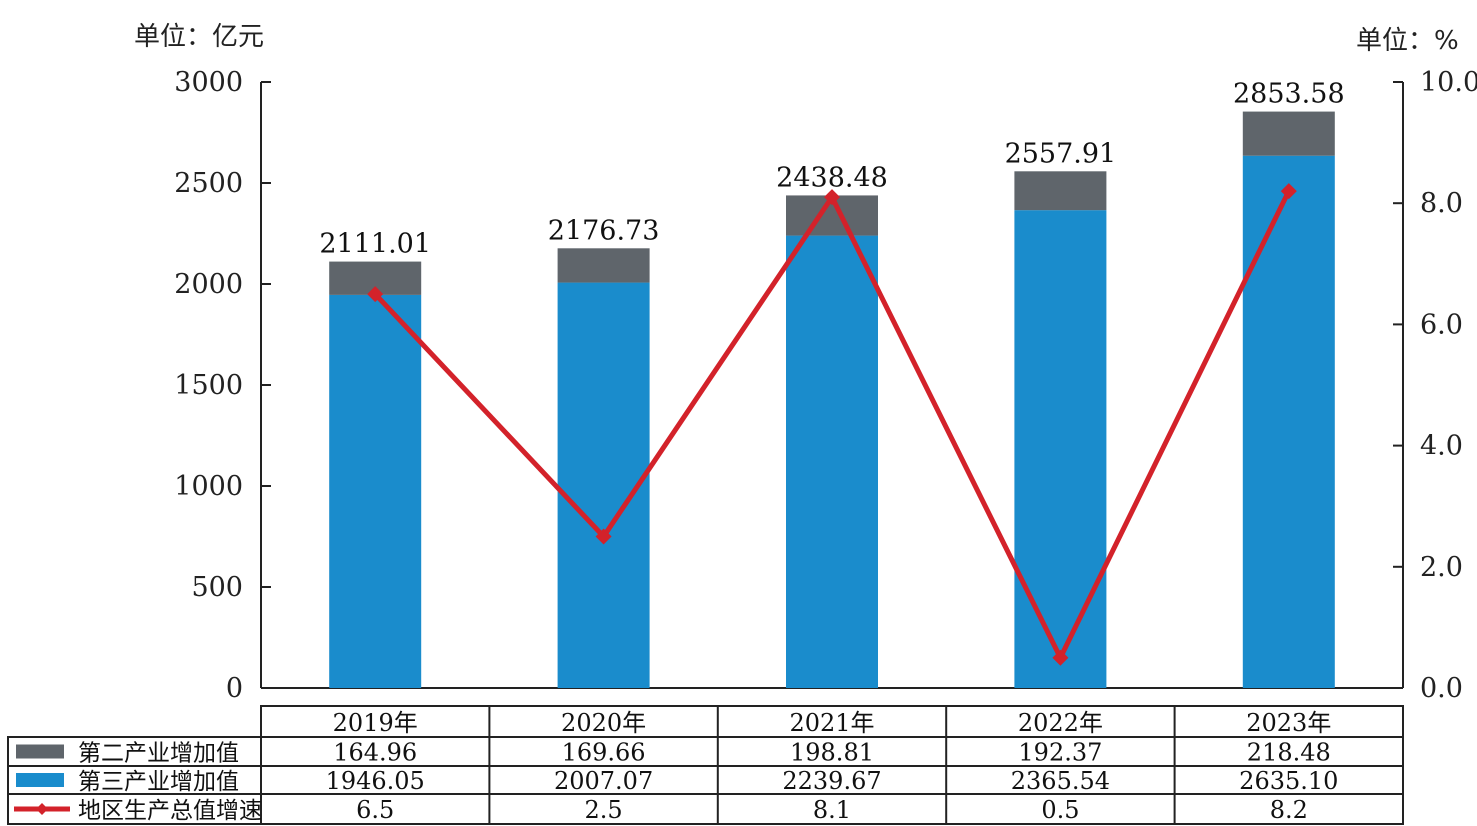 This screenshot has width=1477, height=826. What do you see at coordinates (1288, 781) in the screenshot?
I see `table-value-cell: 2635.10` at bounding box center [1288, 781].